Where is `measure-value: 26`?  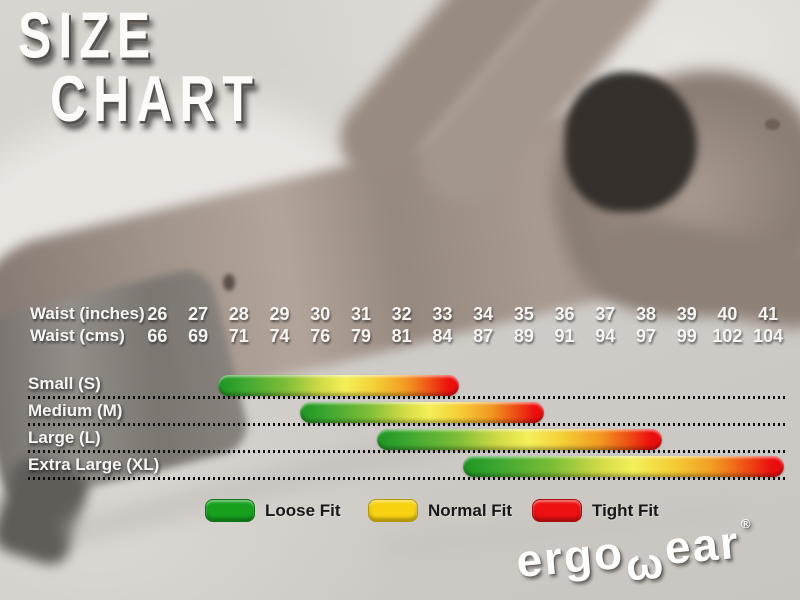 measure-value: 26 is located at coordinates (157, 314).